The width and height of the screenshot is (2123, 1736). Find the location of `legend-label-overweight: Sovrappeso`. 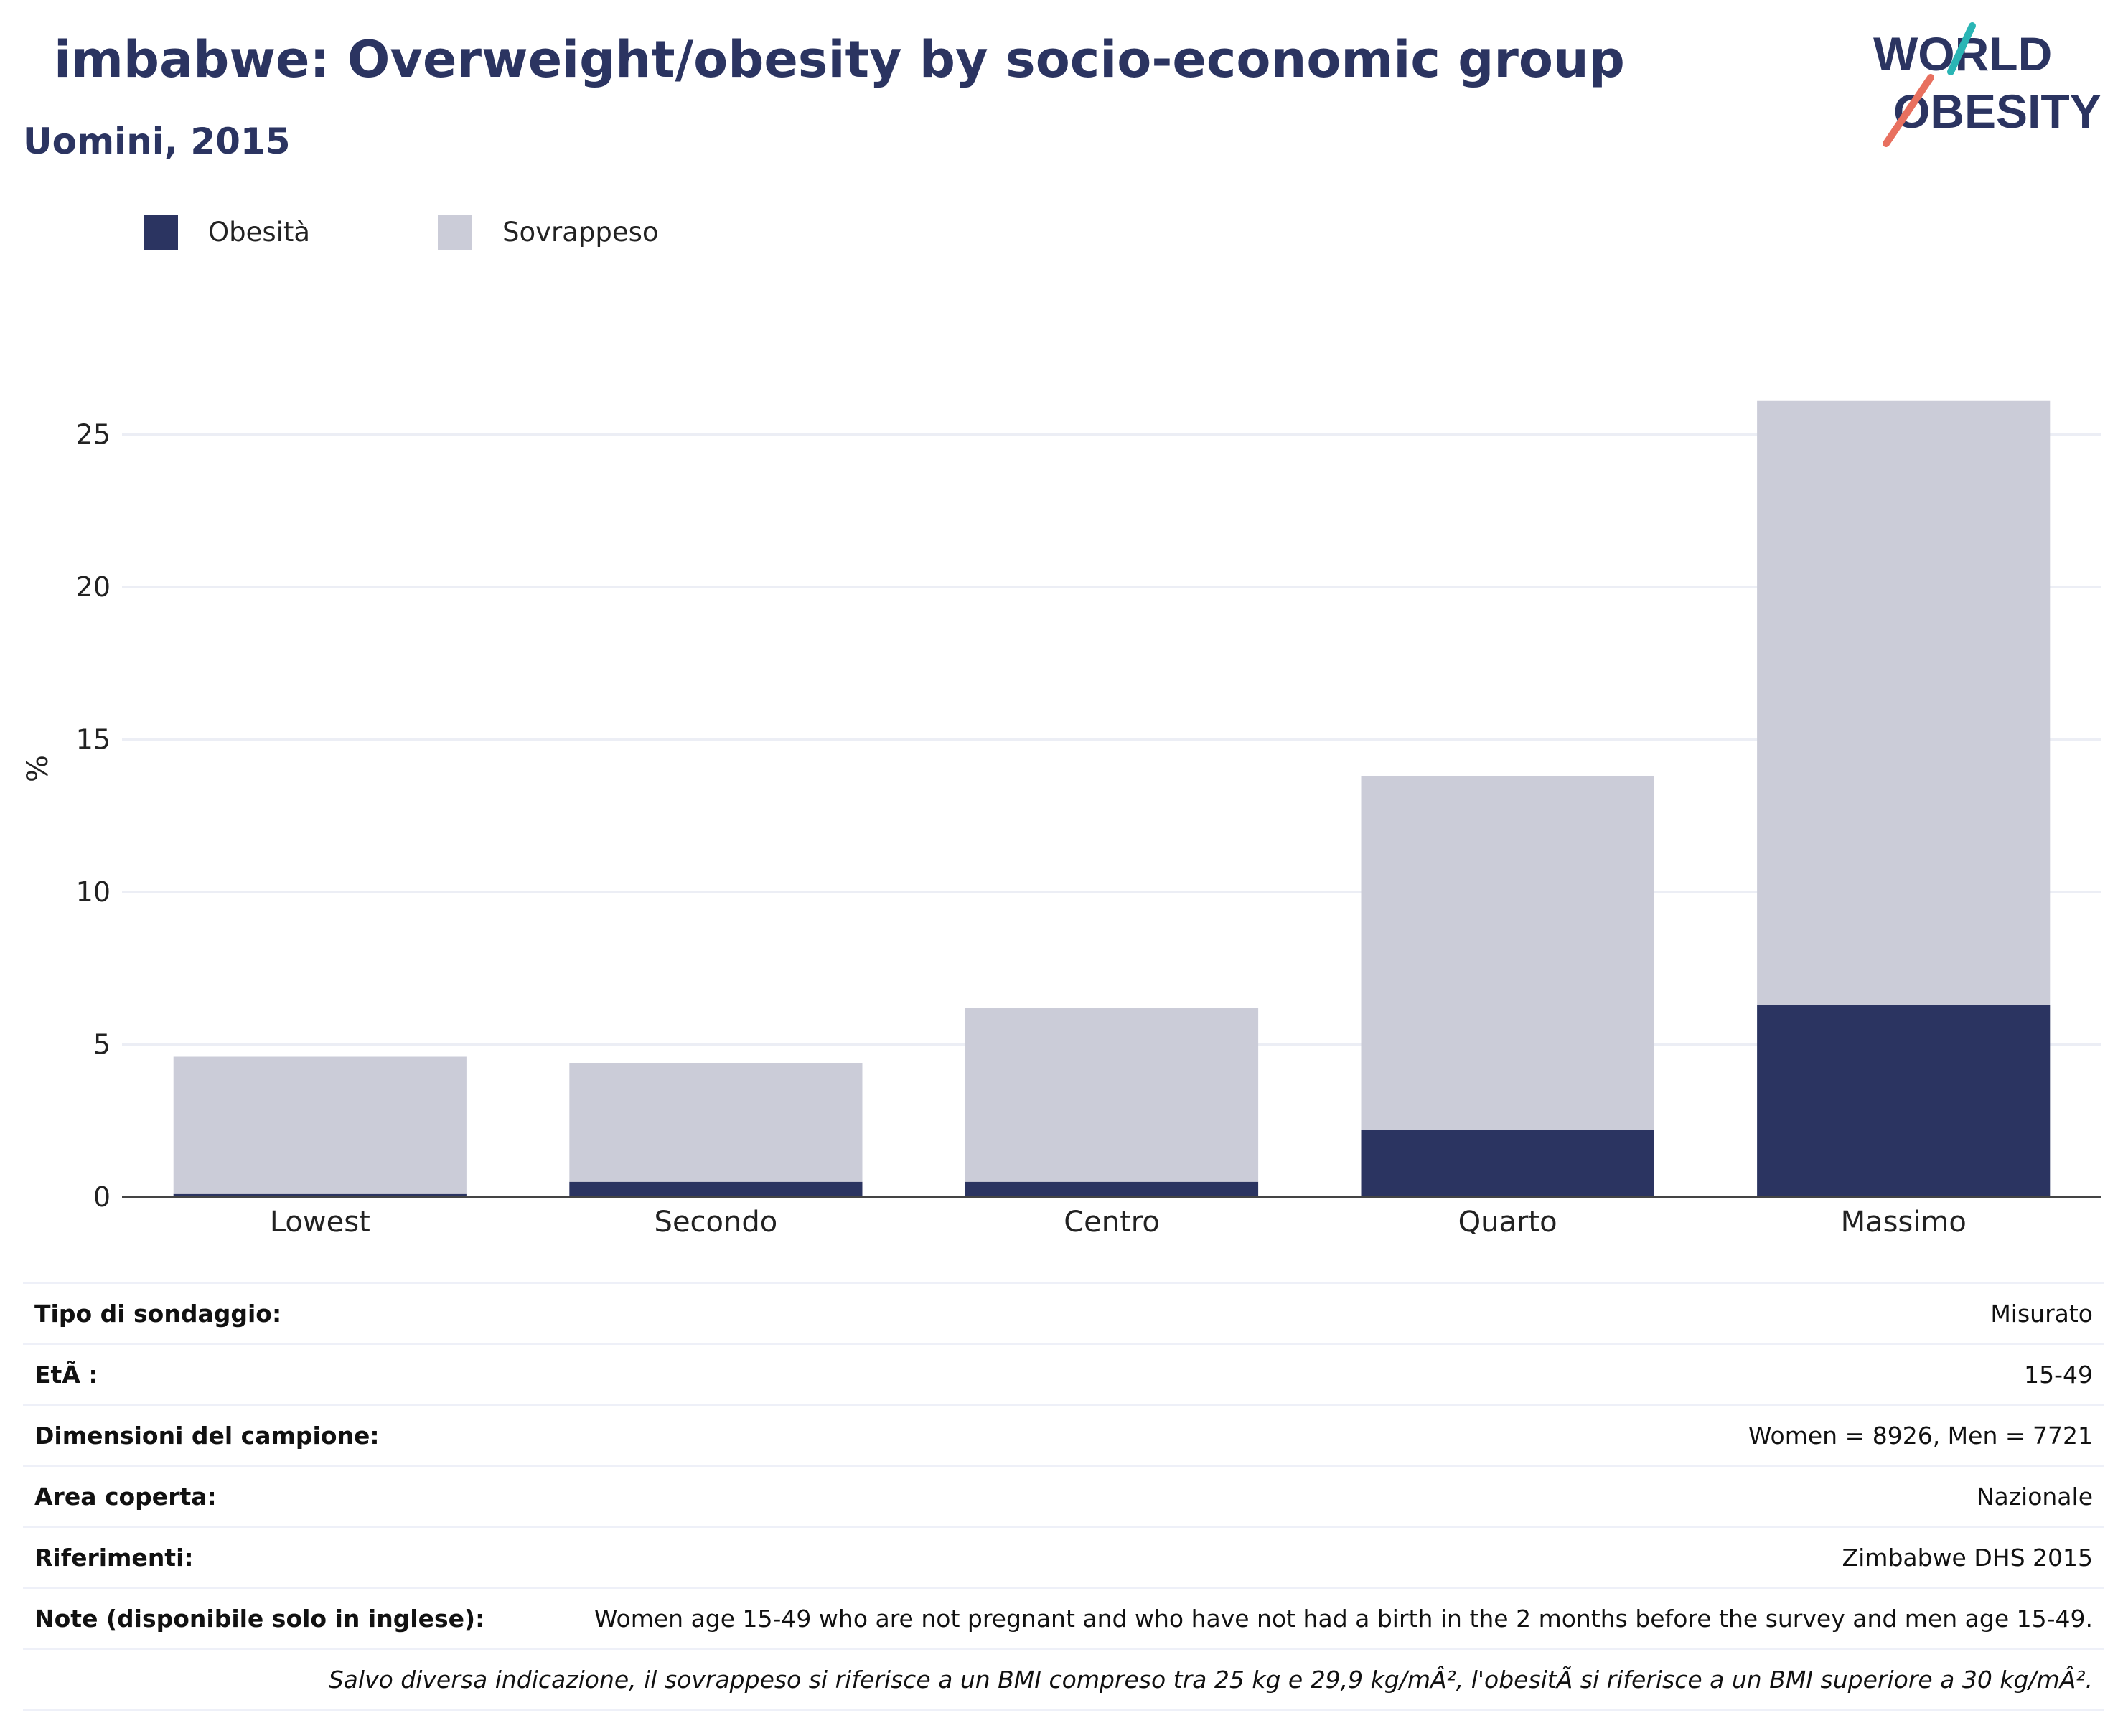

legend-label-overweight: Sovrappeso is located at coordinates (580, 232).